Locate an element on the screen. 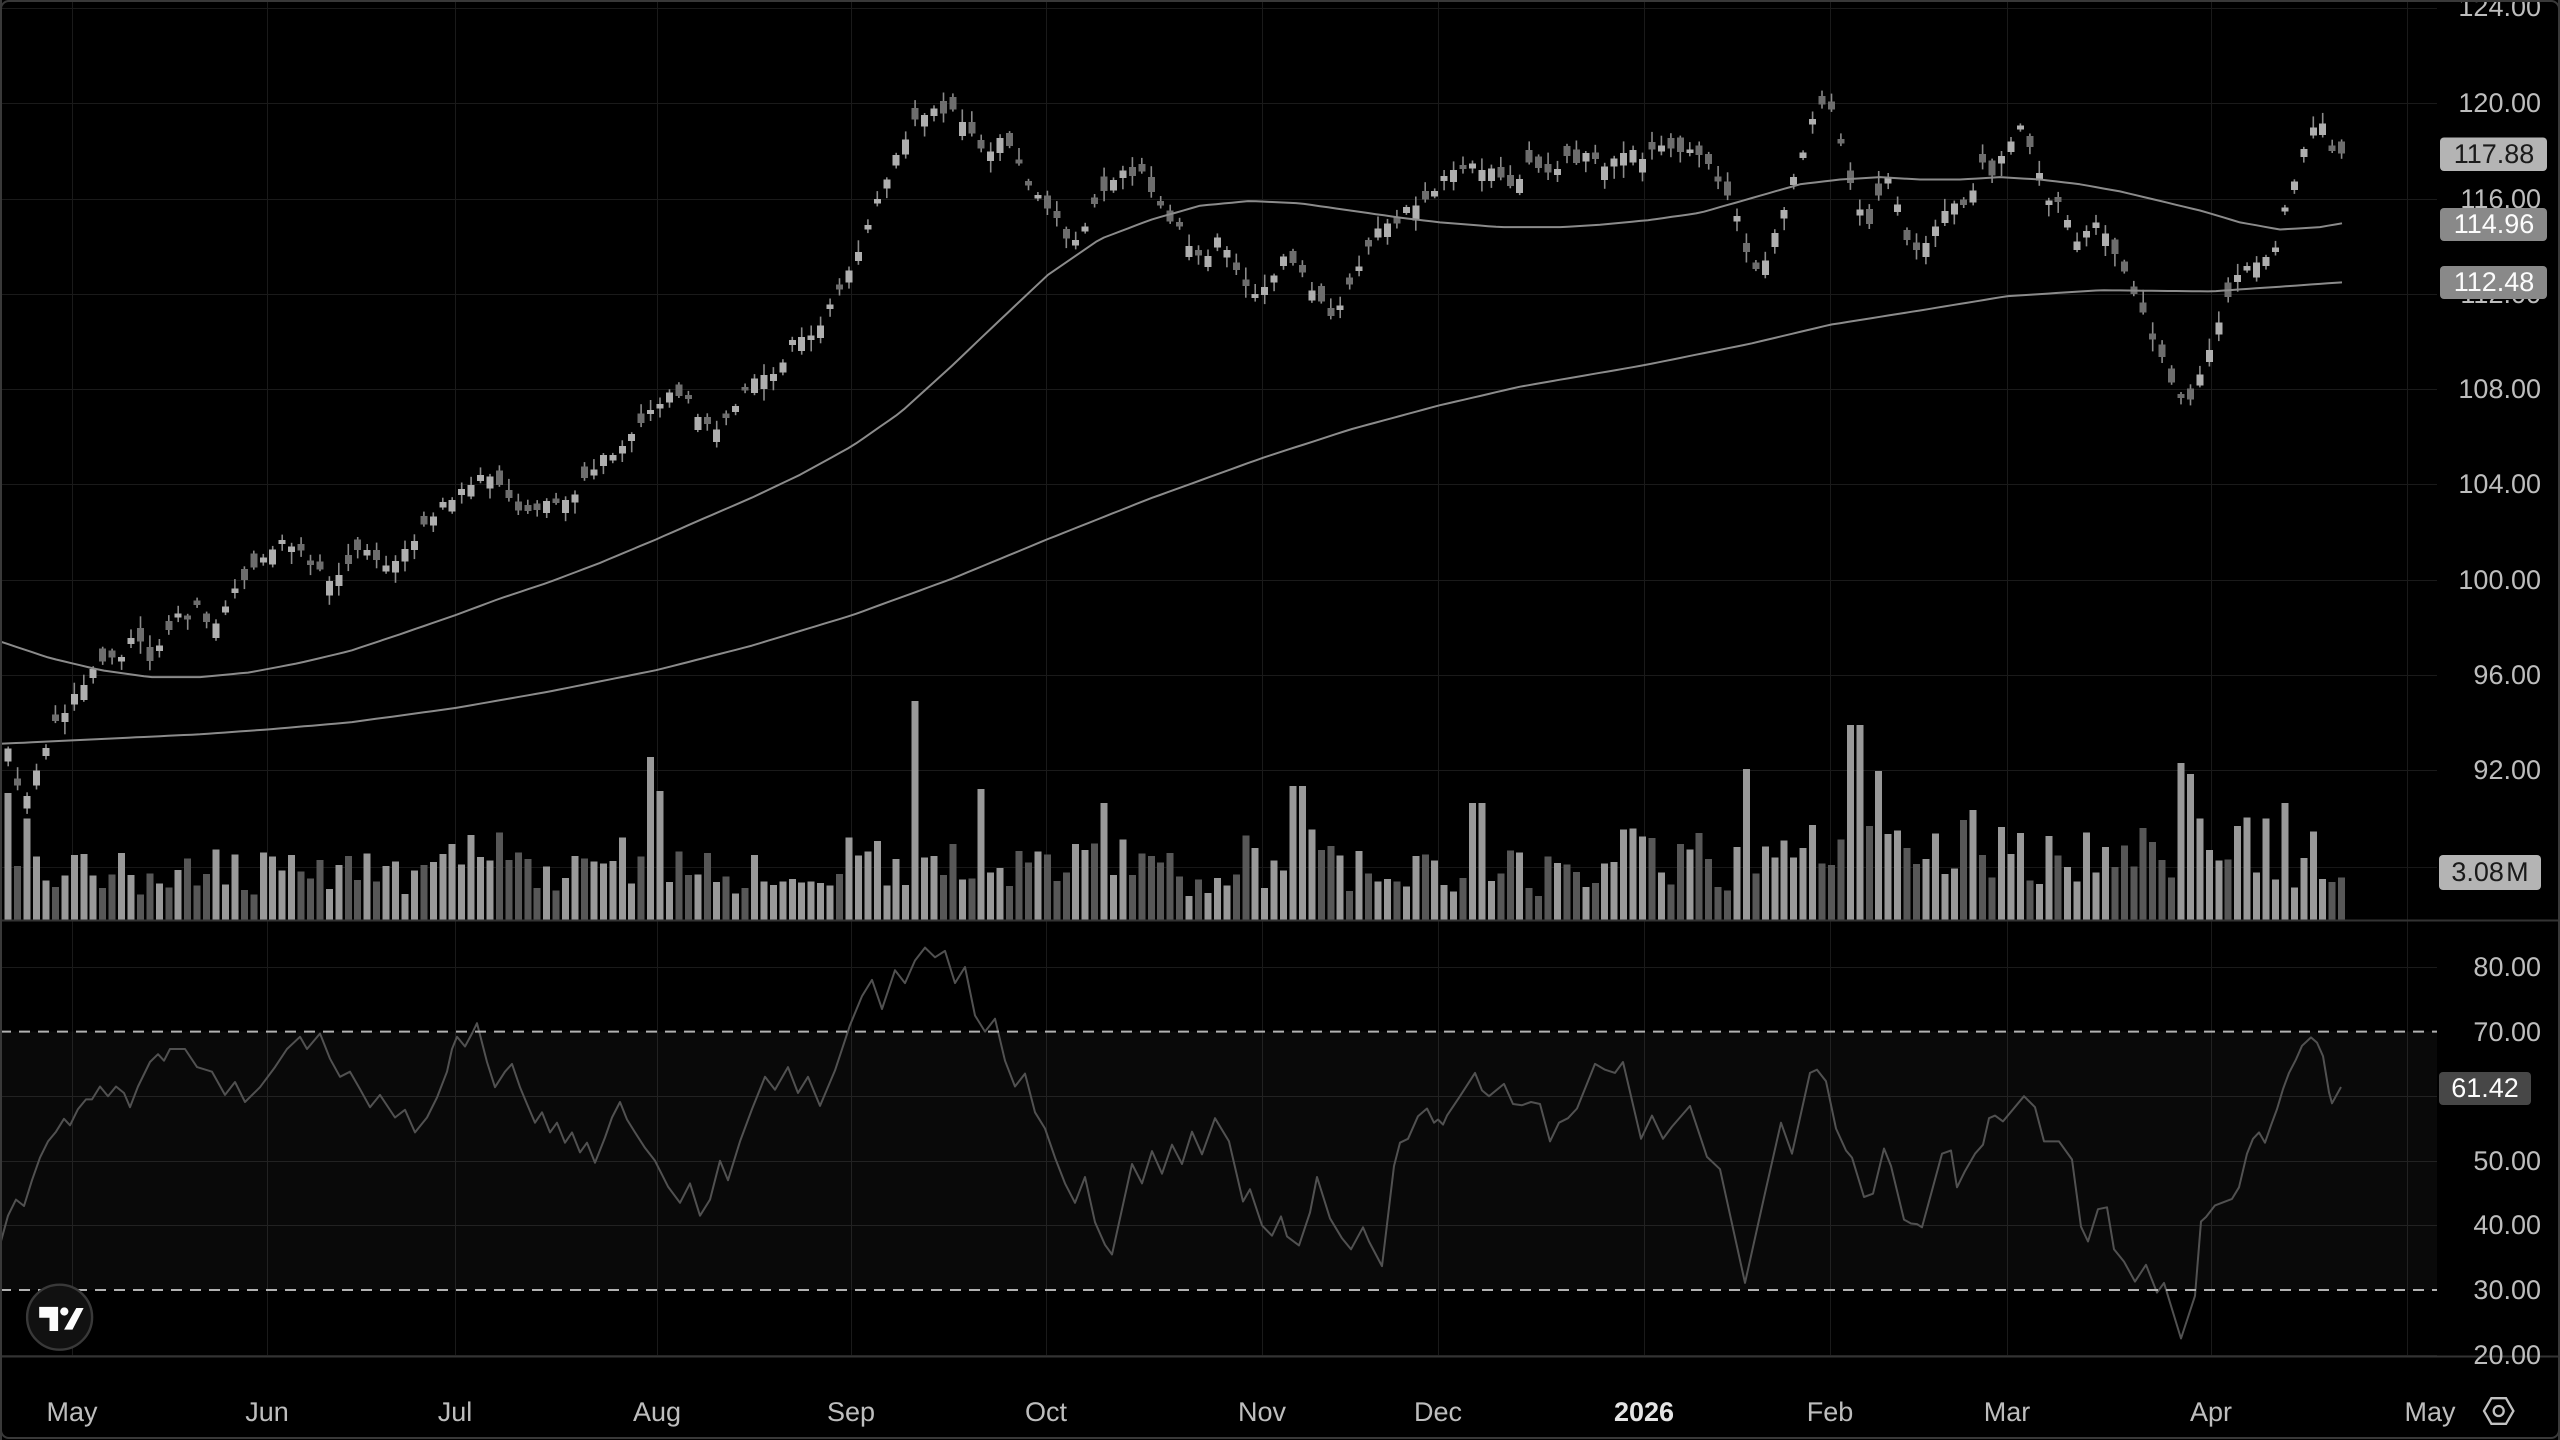 The height and width of the screenshot is (1440, 2560). svg-text: Apr is located at coordinates (2211, 1412).